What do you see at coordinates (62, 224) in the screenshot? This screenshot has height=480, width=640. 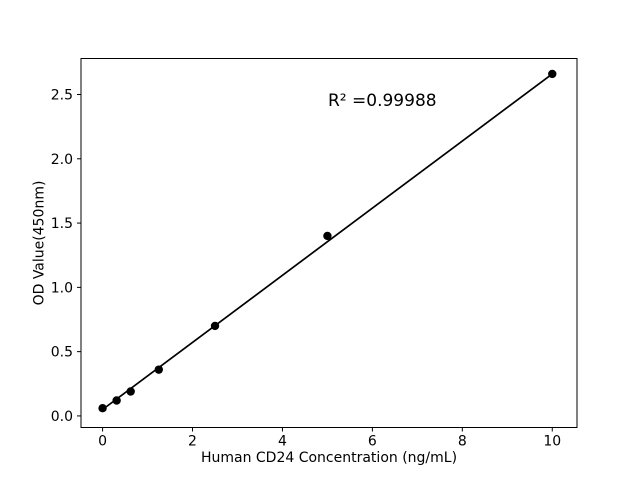 I see `y-tick-label: 1.5` at bounding box center [62, 224].